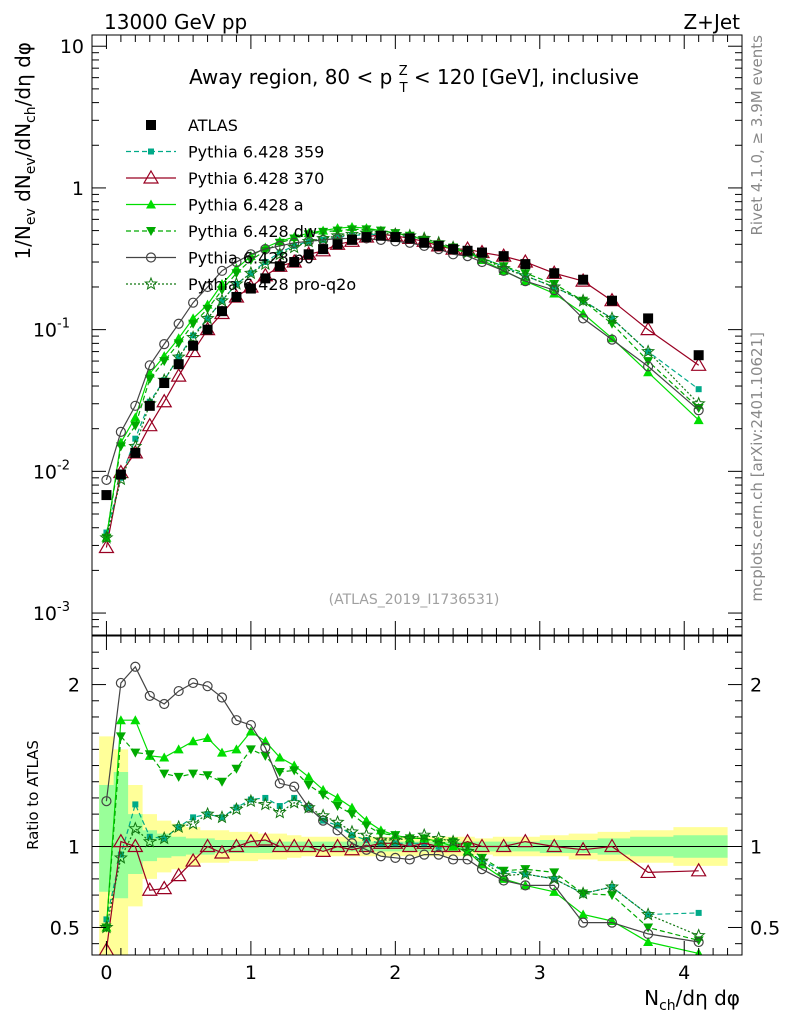 Image resolution: width=786 pixels, height=1024 pixels. Describe the element at coordinates (151, 257) in the screenshot. I see `legend-marker-pp0` at that location.